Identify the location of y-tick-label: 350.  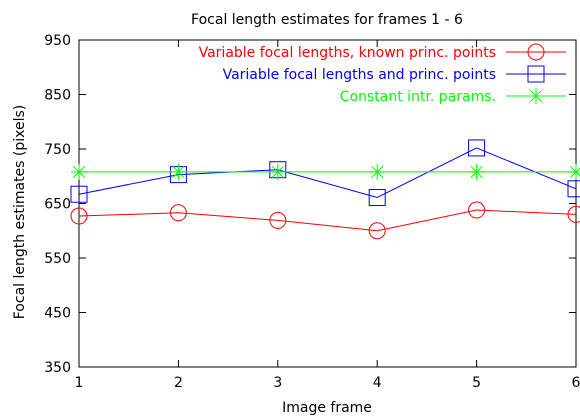
(57, 368).